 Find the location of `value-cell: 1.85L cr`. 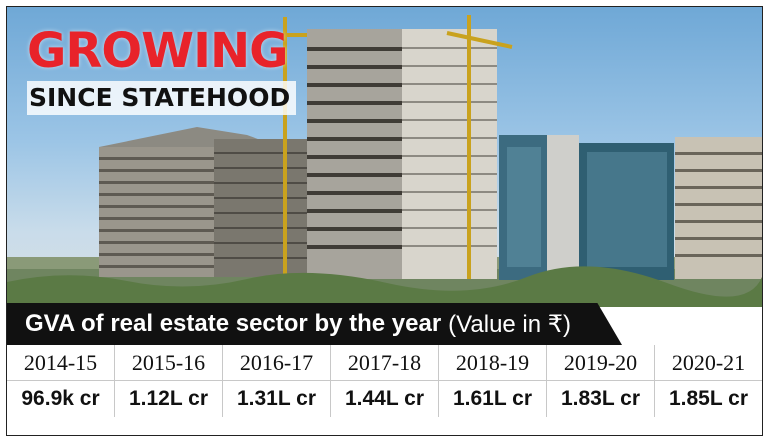

value-cell: 1.85L cr is located at coordinates (708, 398).